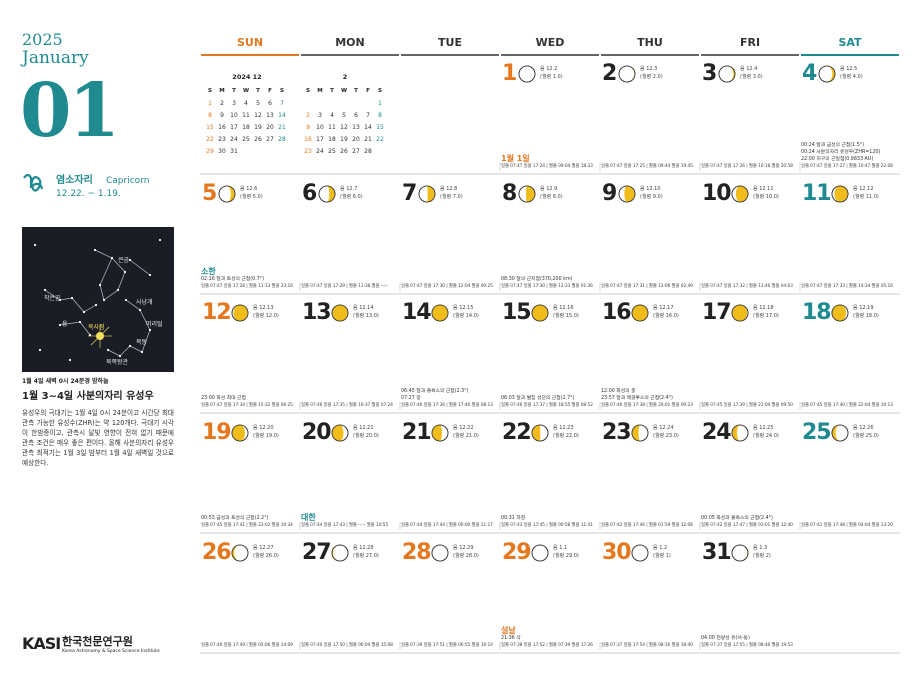 The image size is (920, 688). I want to click on mini-day: 24, so click(320, 151).